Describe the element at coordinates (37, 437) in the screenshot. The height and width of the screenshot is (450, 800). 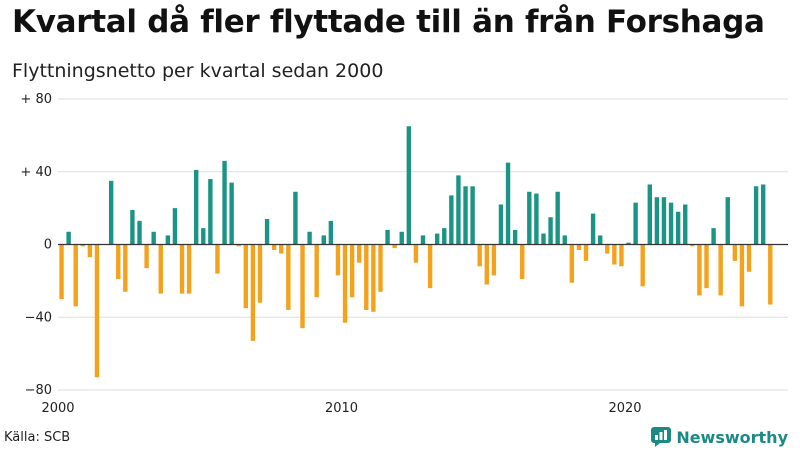
I see `source-note: Källa: SCB` at that location.